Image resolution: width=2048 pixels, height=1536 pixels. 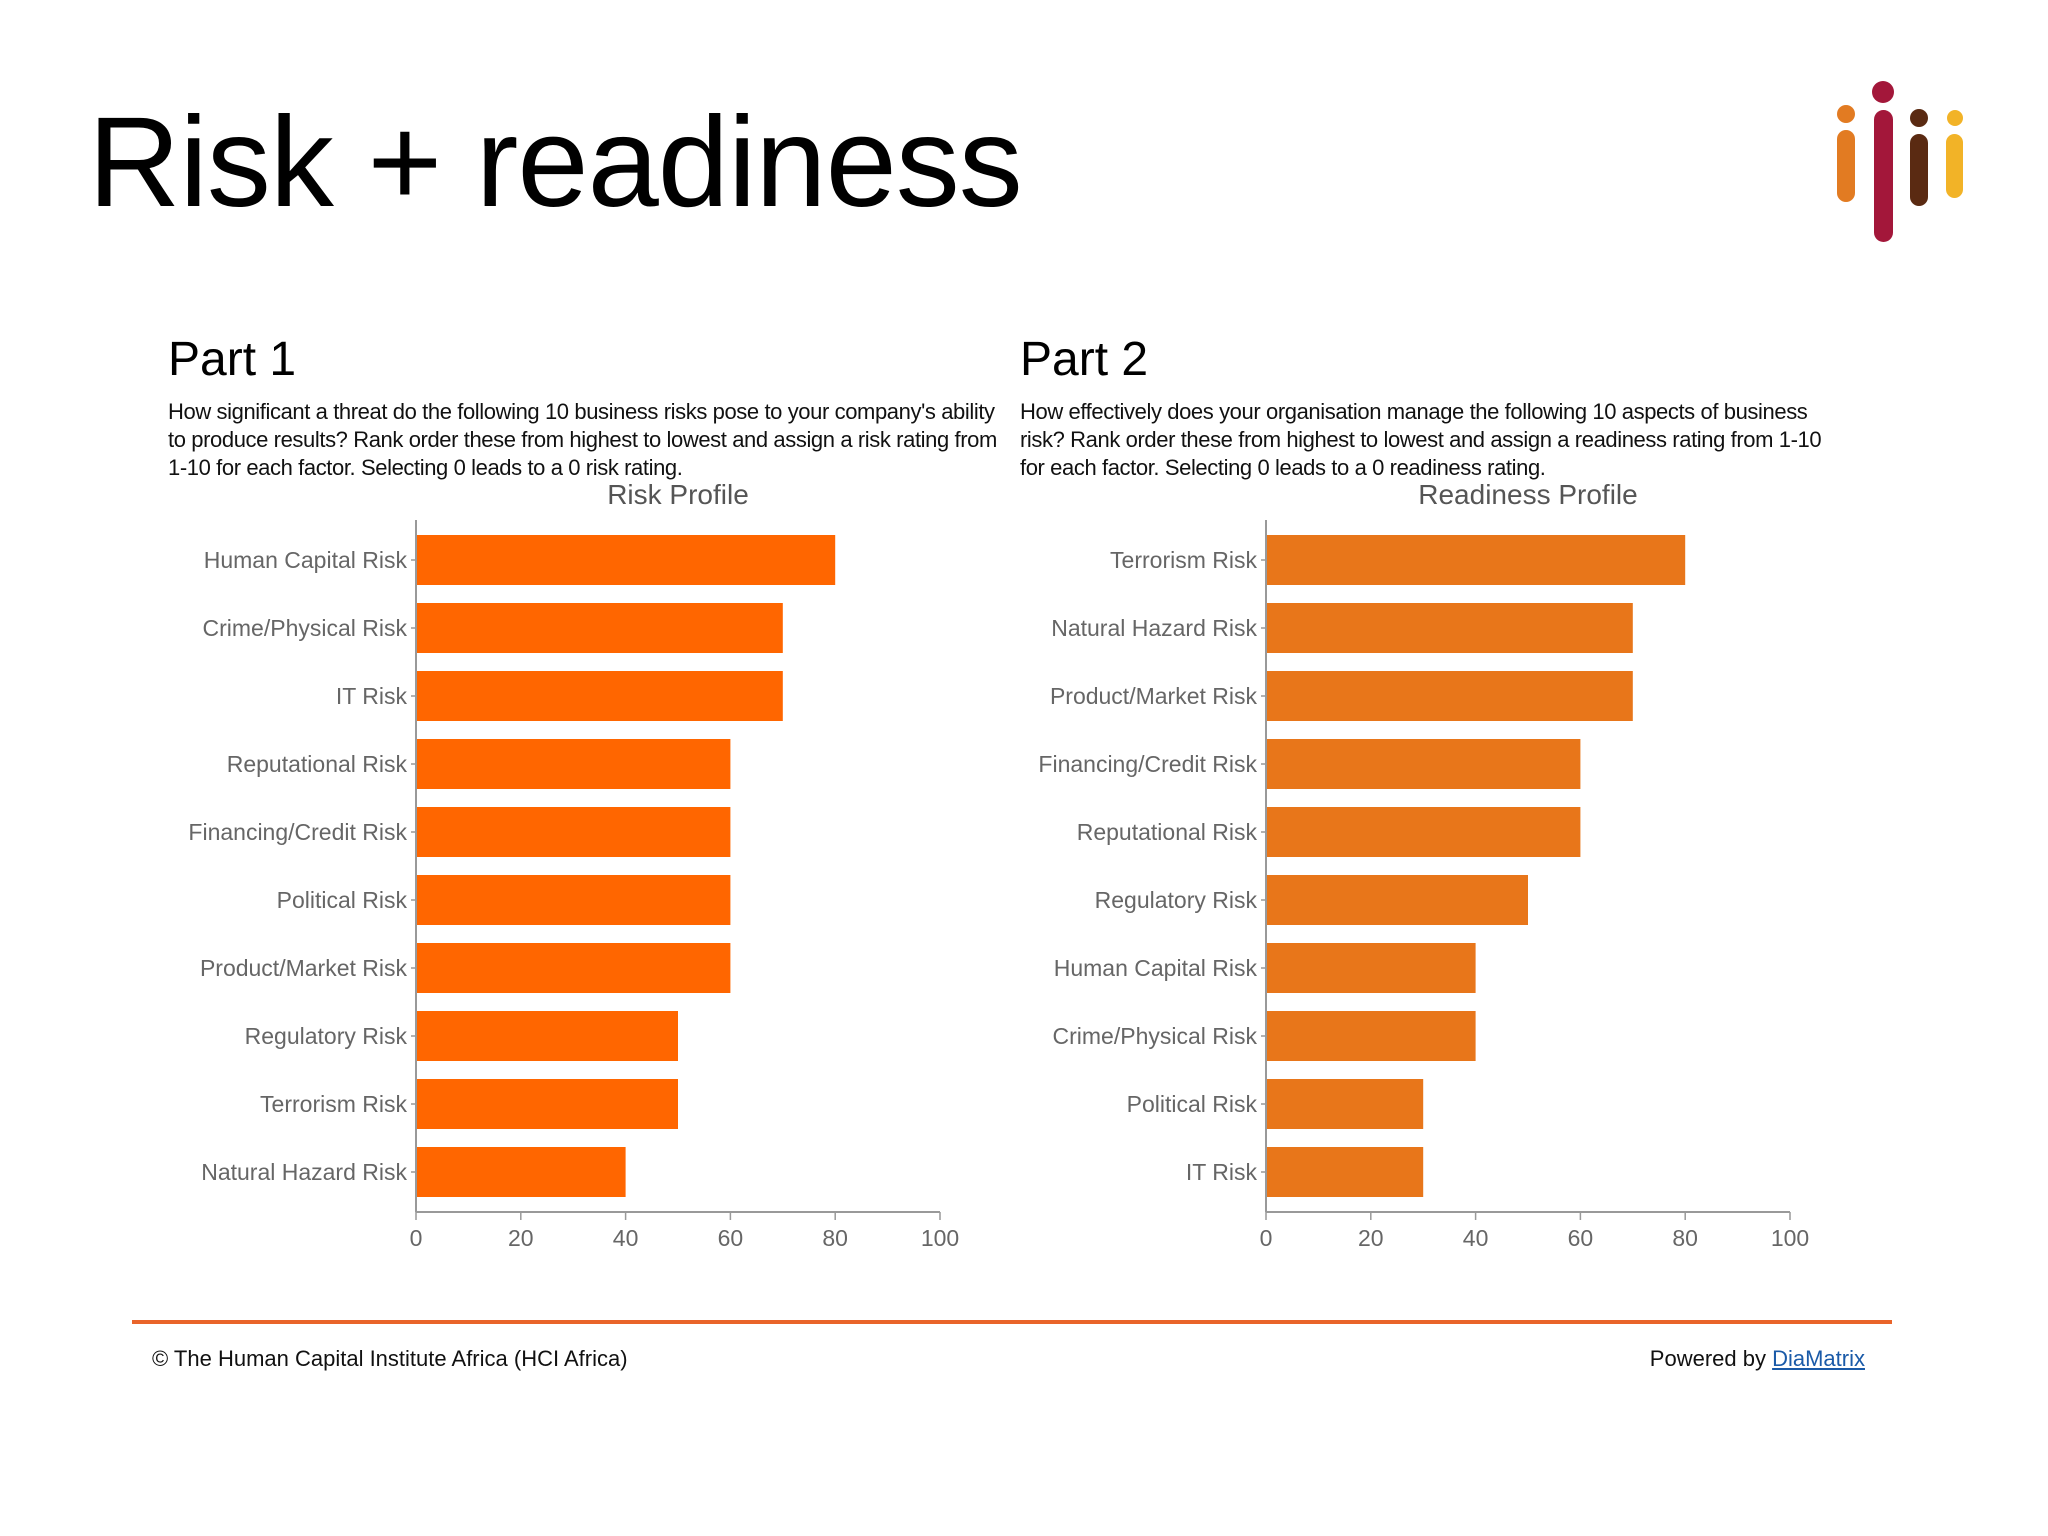 I want to click on footer-divider, so click(x=1012, y=1322).